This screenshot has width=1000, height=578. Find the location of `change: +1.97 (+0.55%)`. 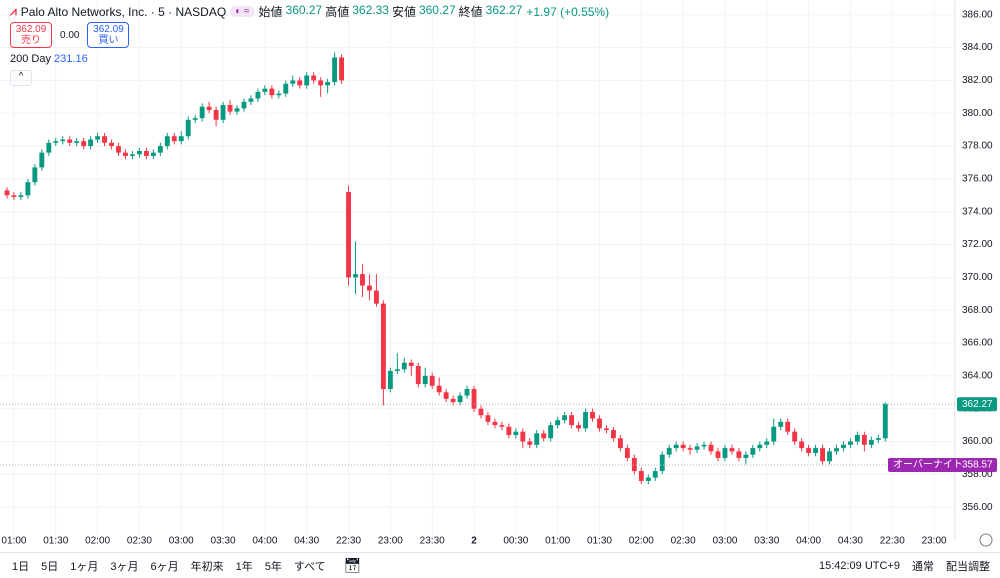

change: +1.97 (+0.55%) is located at coordinates (568, 11).